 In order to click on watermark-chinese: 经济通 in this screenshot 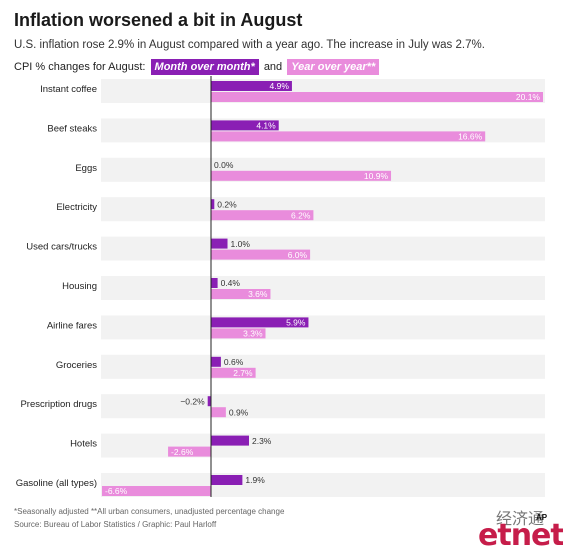, I will do `click(520, 518)`.